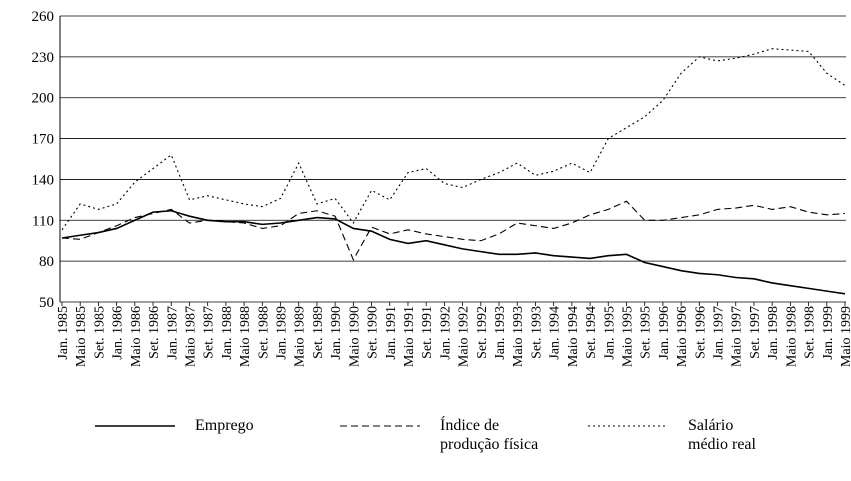  I want to click on x-tick-label: Maio 1990, so click(354, 336).